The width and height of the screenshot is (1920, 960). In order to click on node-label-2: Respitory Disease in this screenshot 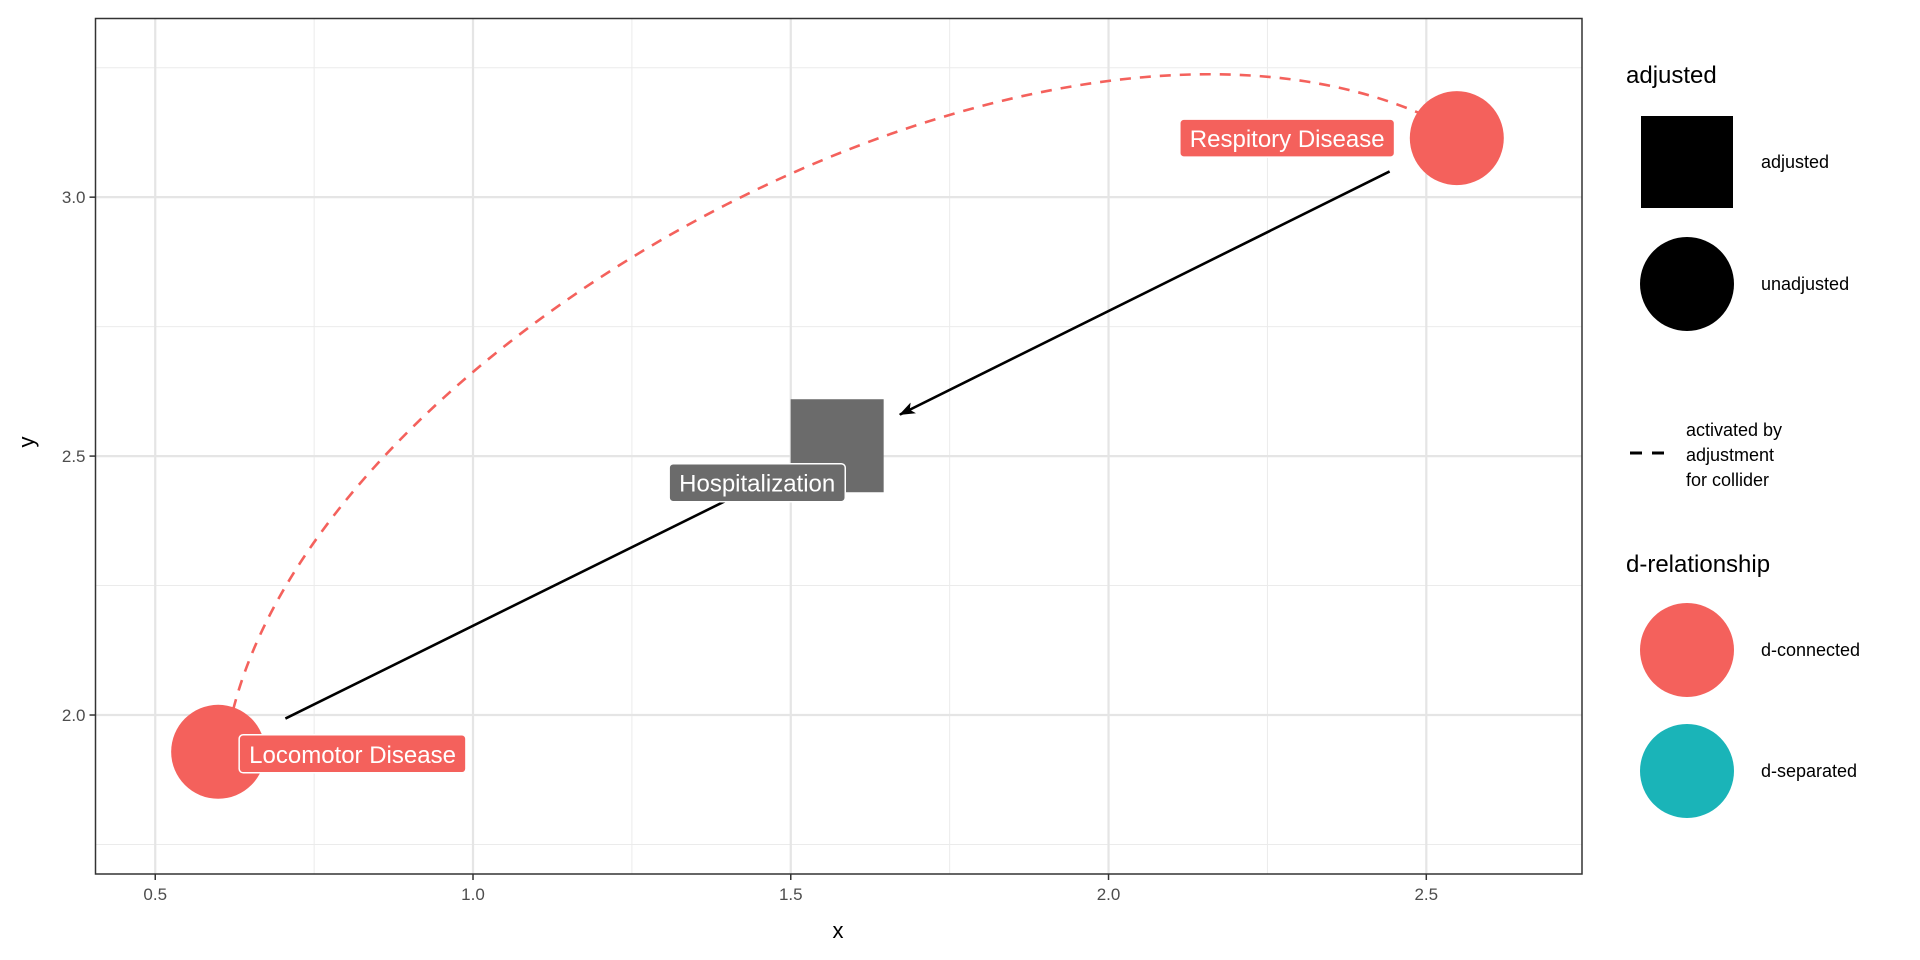, I will do `click(1287, 138)`.